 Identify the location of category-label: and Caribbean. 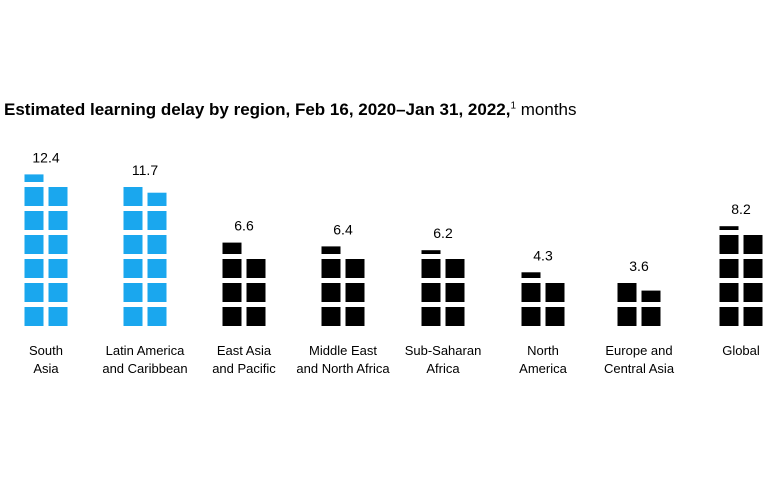
(144, 368).